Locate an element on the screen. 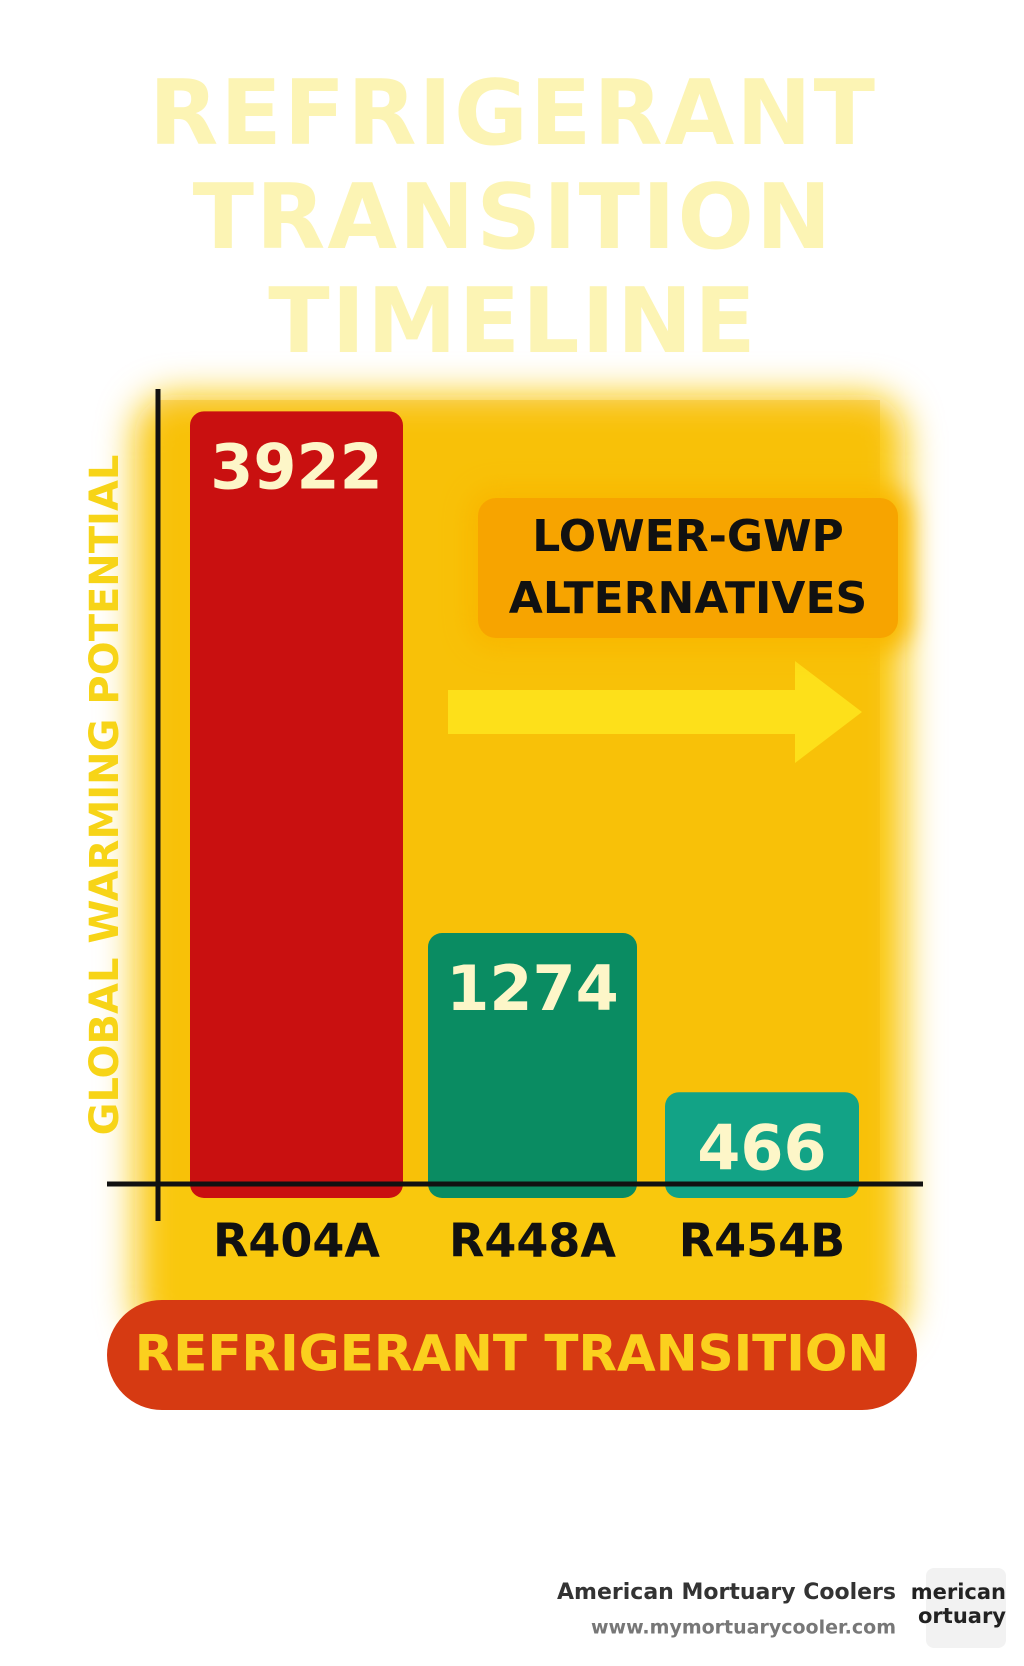 The width and height of the screenshot is (1024, 1666). y-axis-label: GLOBAL WARMING POTENTIAL is located at coordinates (105, 795).